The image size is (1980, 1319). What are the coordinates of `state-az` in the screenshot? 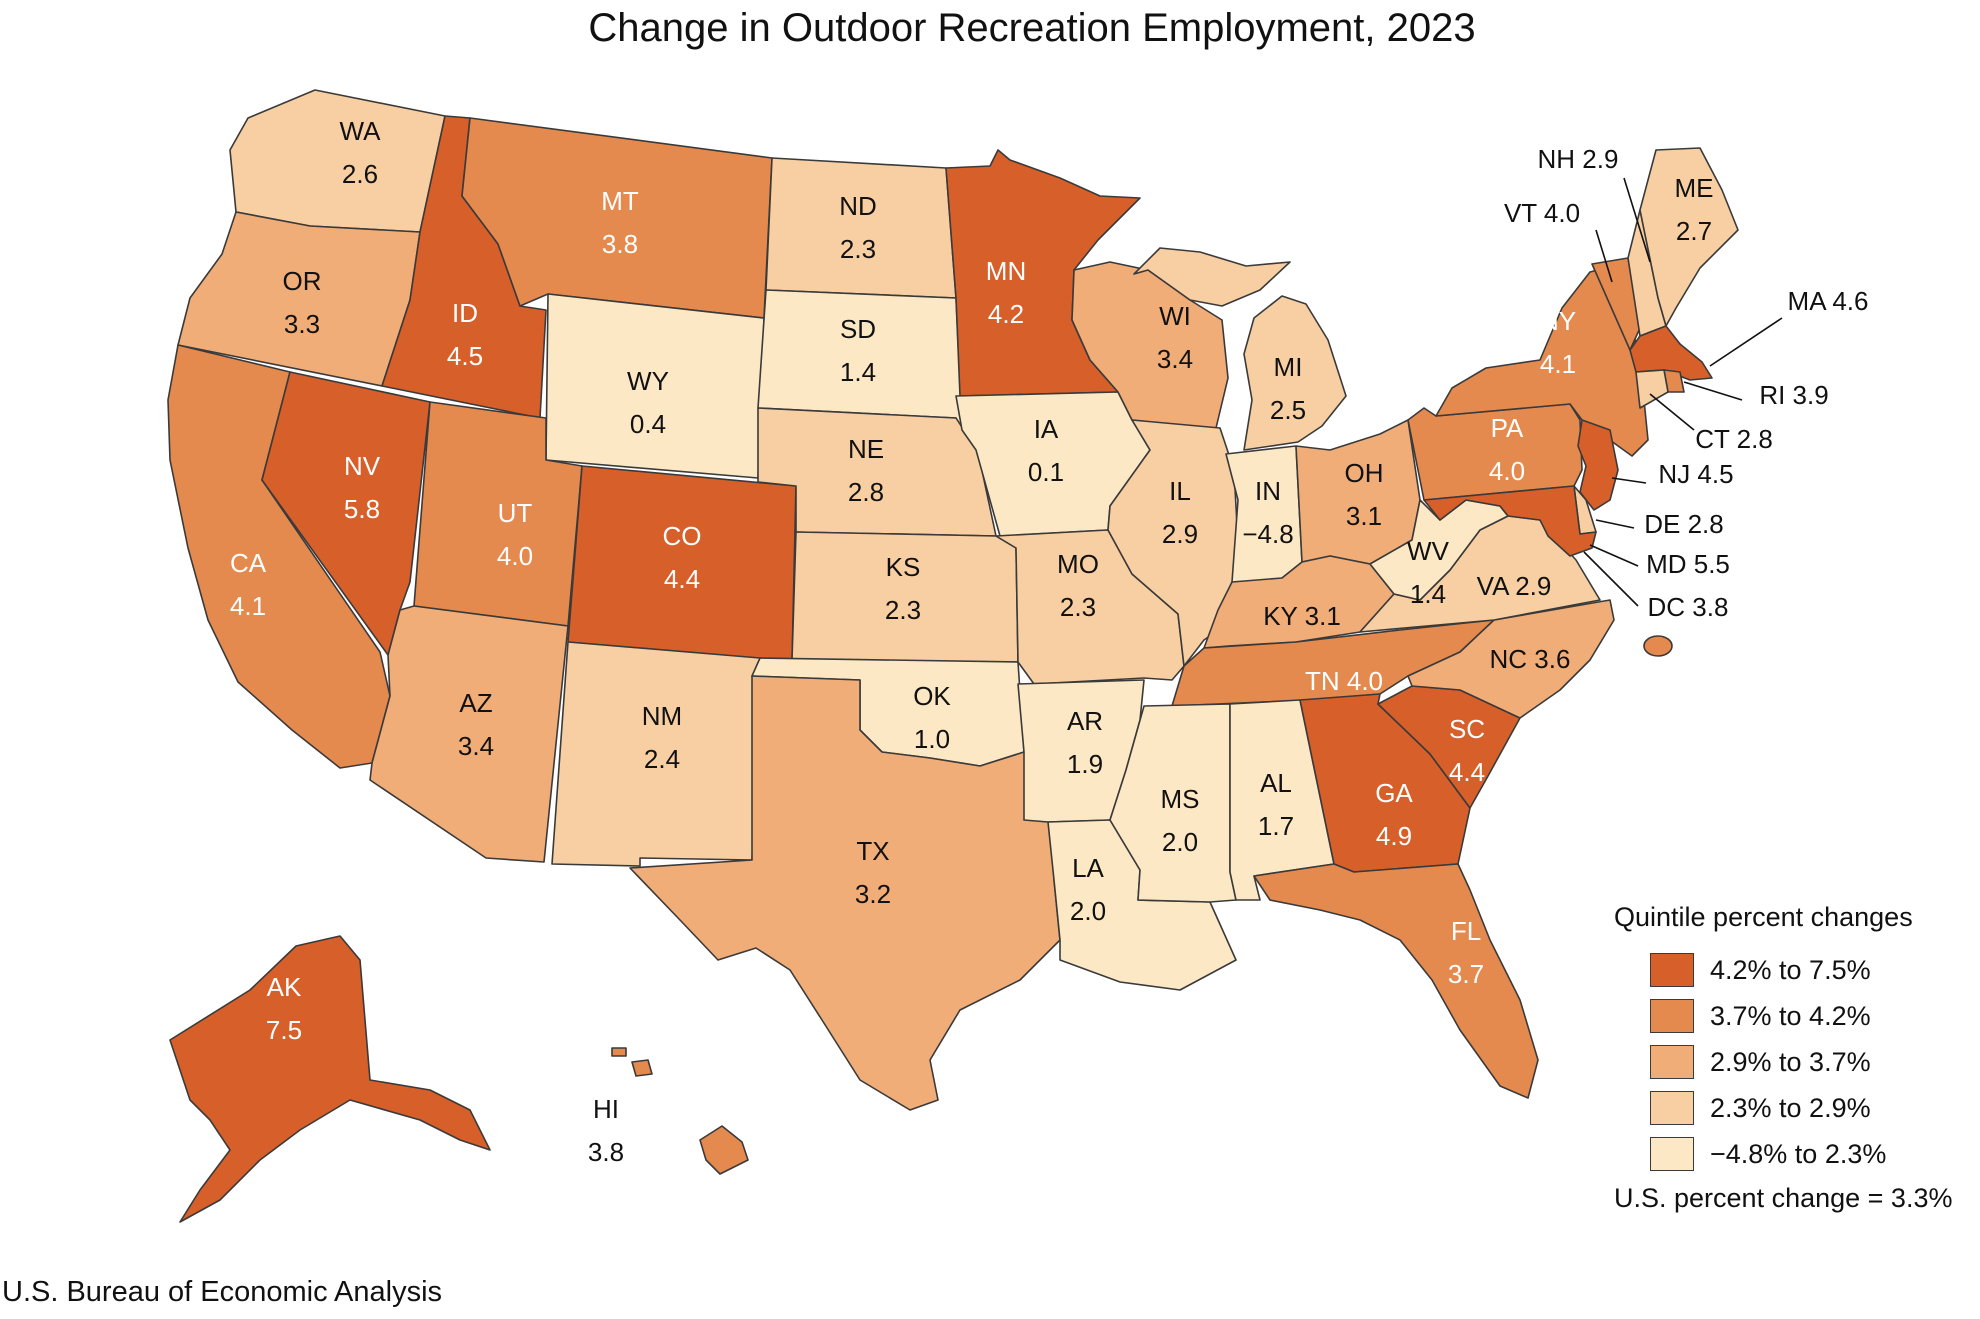 It's located at (469, 734).